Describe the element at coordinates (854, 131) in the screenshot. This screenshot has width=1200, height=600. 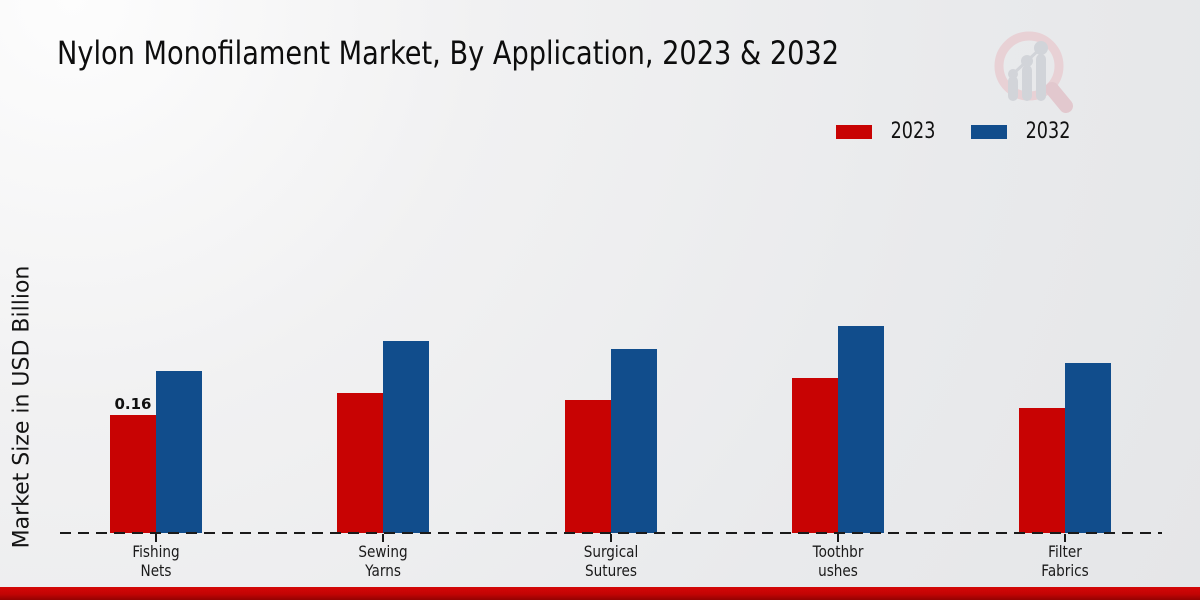
I see `legend-swatch-2023` at that location.